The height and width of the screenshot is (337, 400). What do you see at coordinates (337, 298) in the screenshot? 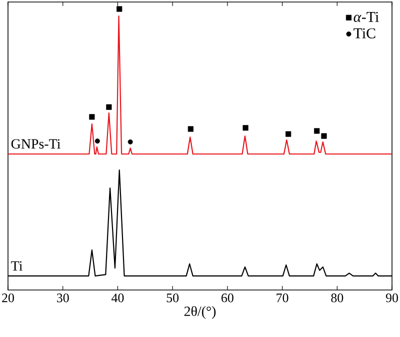
I see `x-tick-label: 80` at bounding box center [337, 298].